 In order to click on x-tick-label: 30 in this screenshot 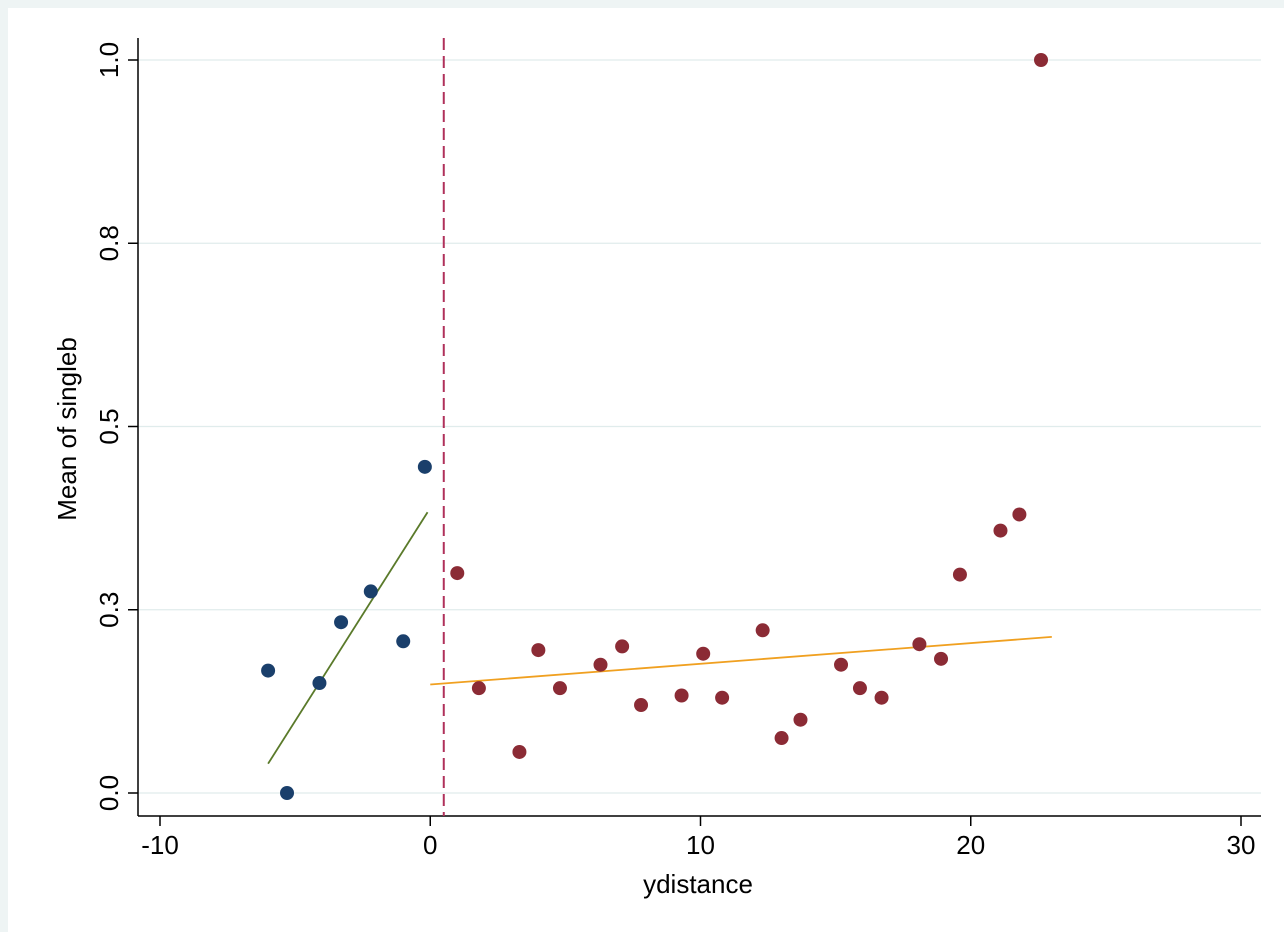, I will do `click(1241, 845)`.